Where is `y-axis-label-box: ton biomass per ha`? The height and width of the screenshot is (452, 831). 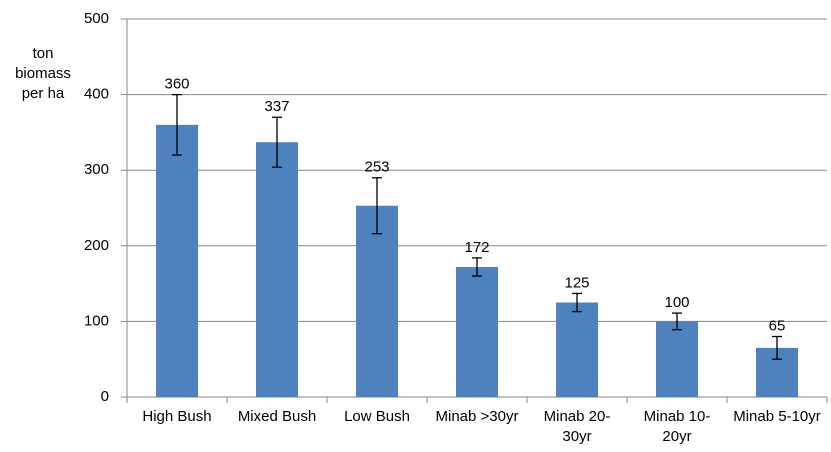 y-axis-label-box: ton biomass per ha is located at coordinates (43, 73).